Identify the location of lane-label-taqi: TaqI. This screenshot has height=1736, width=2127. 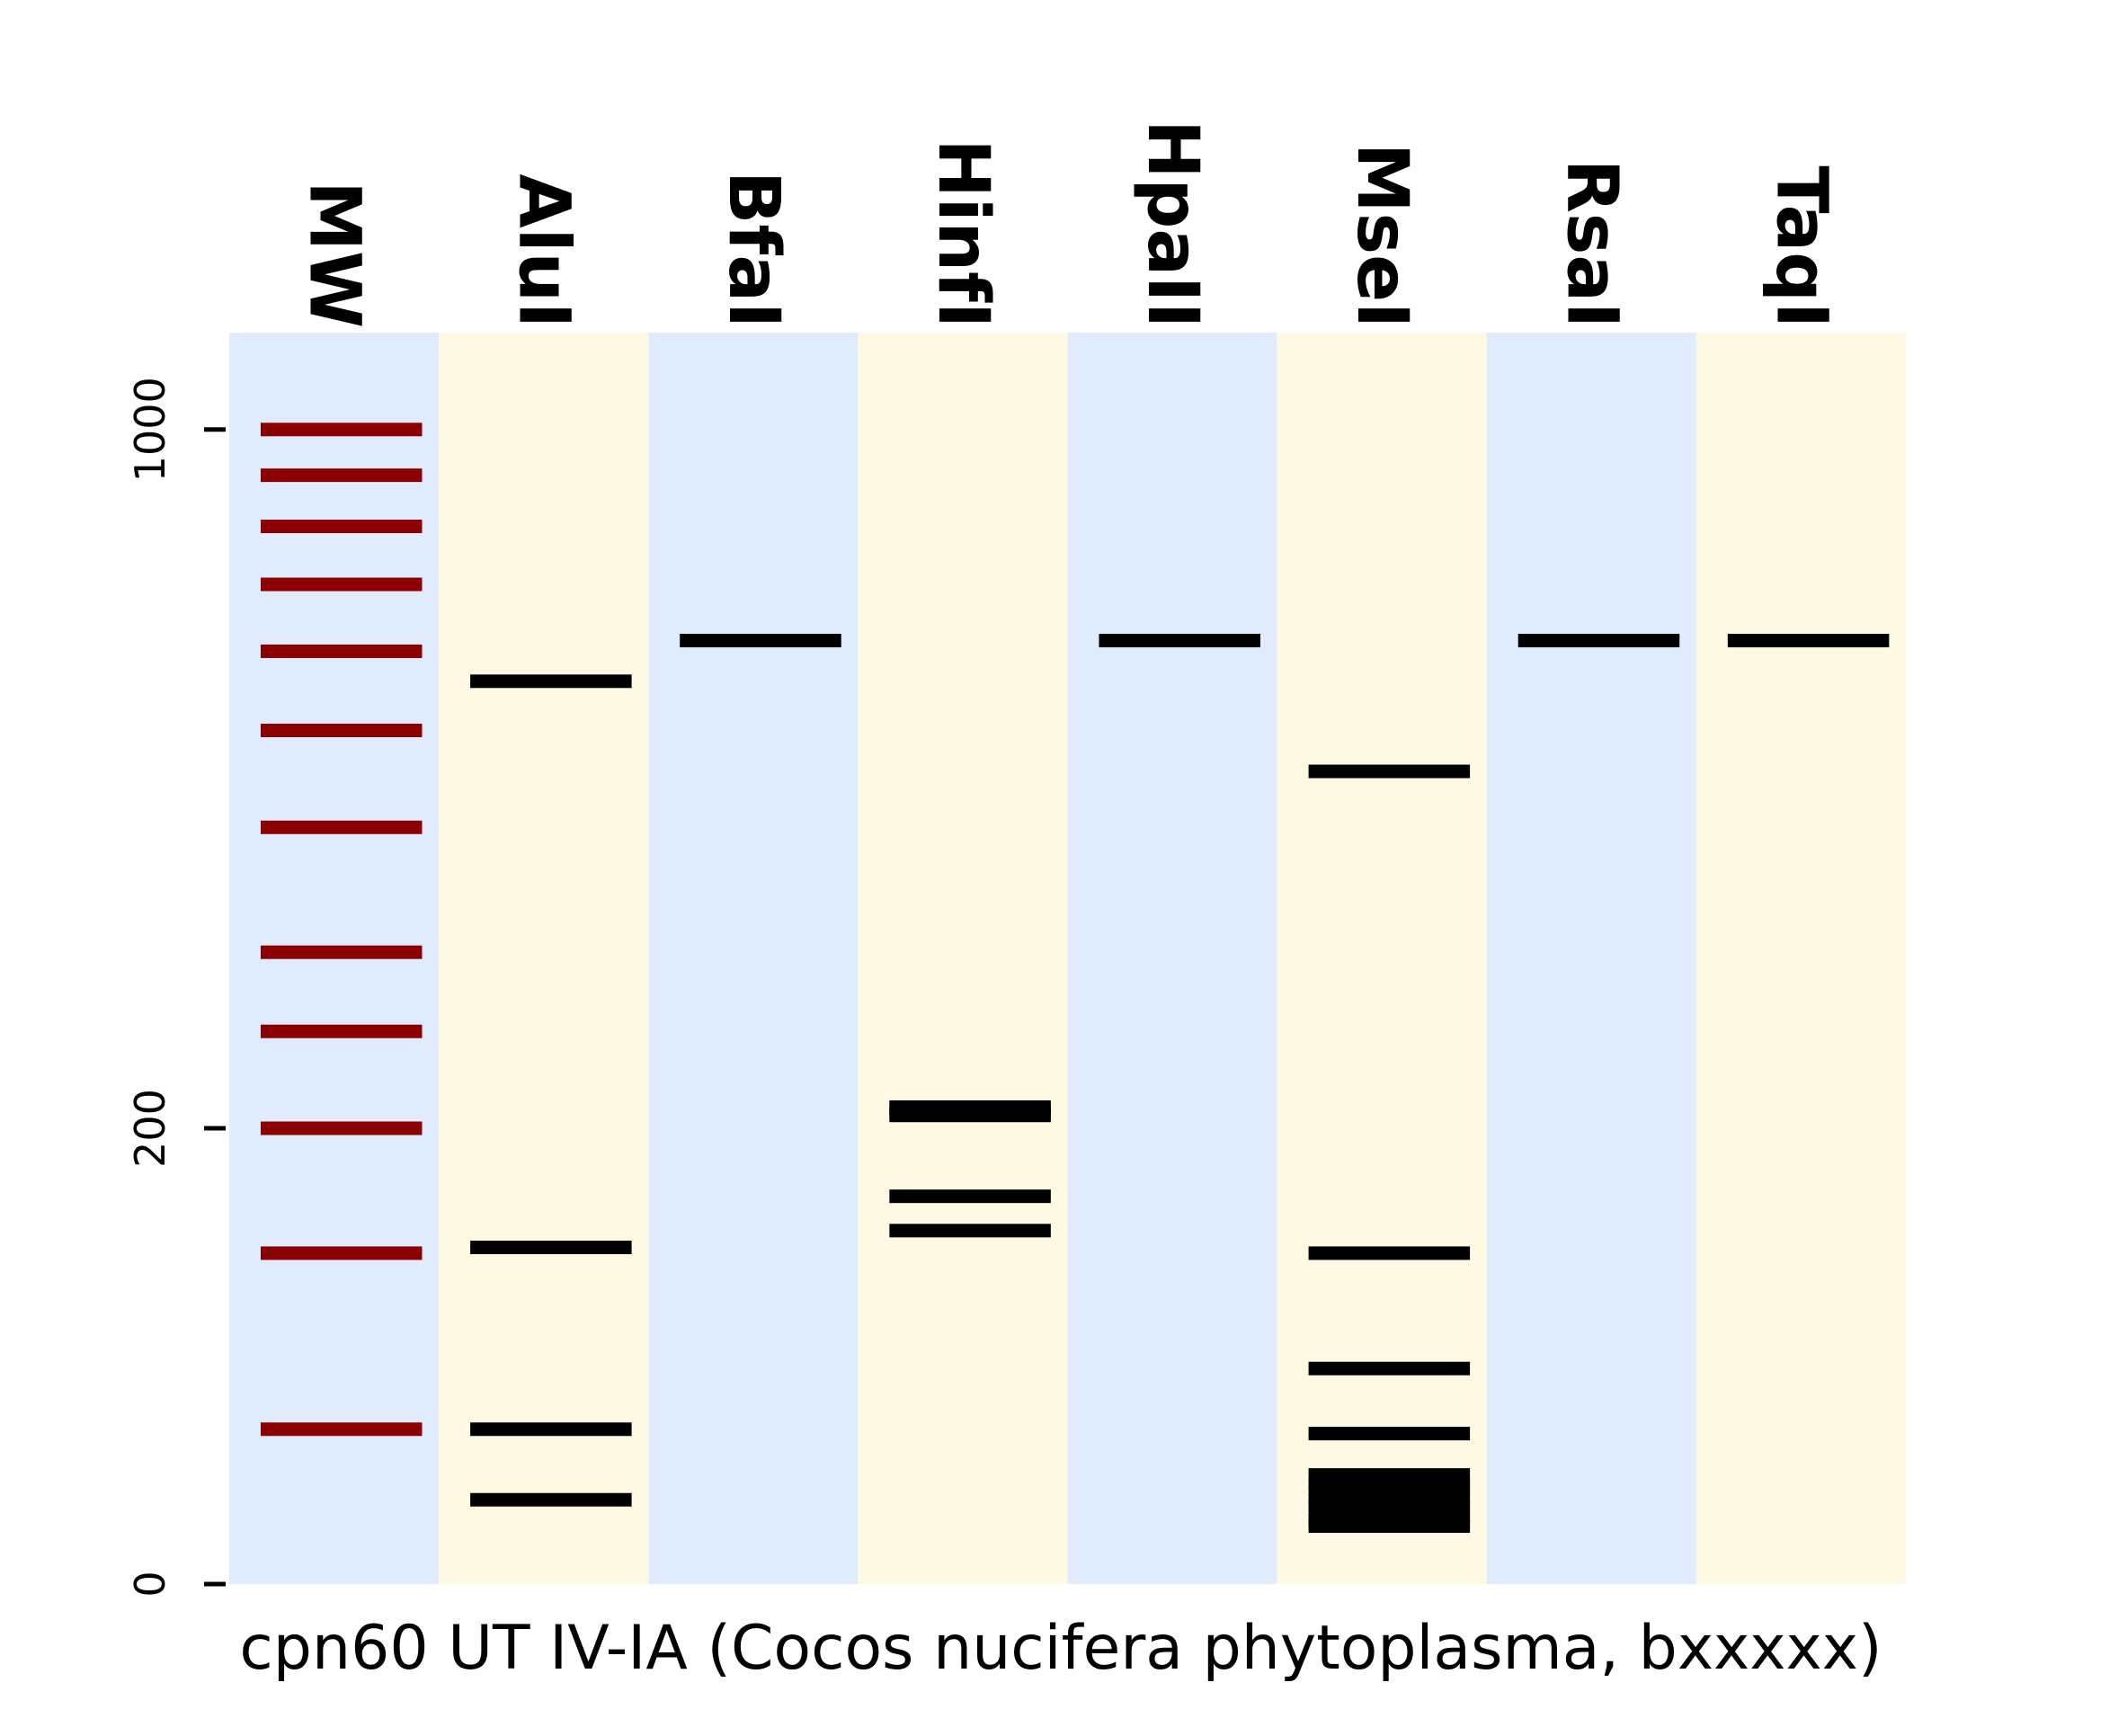
(1800, 246).